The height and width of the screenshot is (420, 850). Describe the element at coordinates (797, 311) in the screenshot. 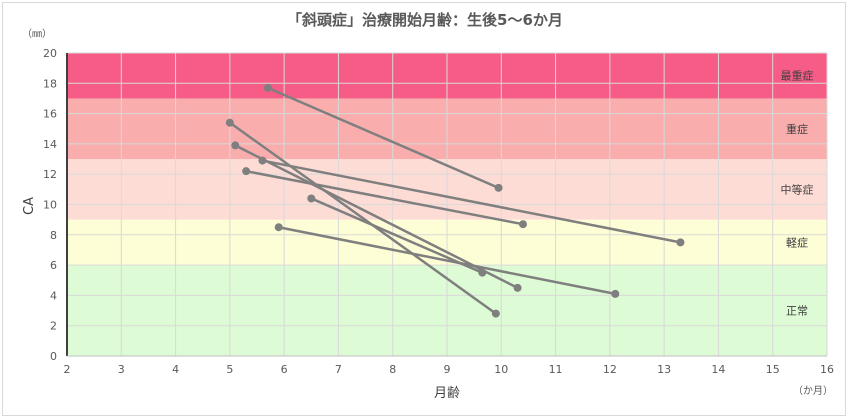

I see `band-label-0: 正常` at that location.